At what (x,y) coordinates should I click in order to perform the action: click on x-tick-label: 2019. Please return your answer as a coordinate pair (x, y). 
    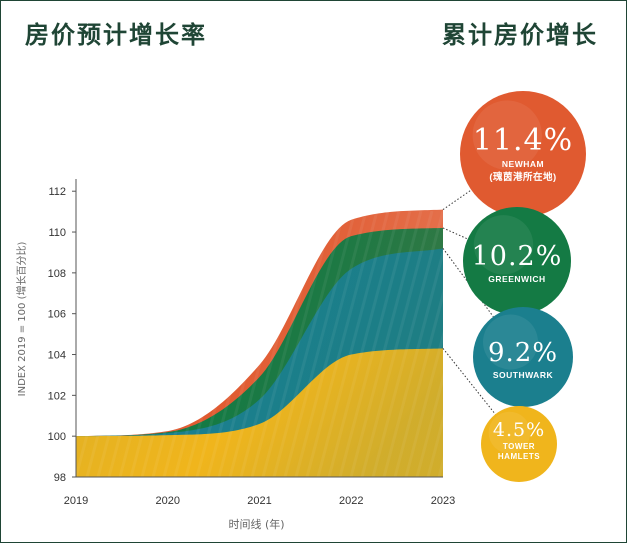
    Looking at the image, I should click on (76, 501).